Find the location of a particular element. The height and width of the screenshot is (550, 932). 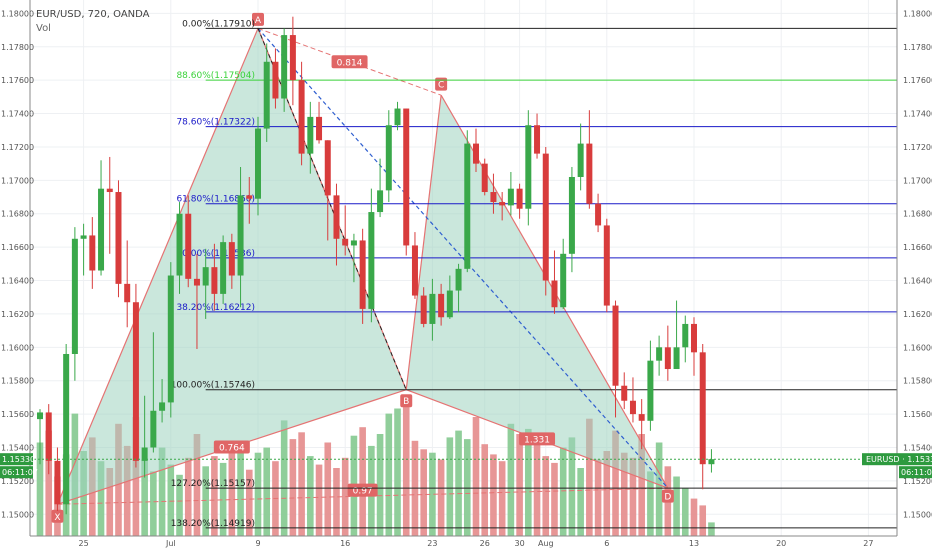

price-tick-left: 1.16600 is located at coordinates (17, 247).